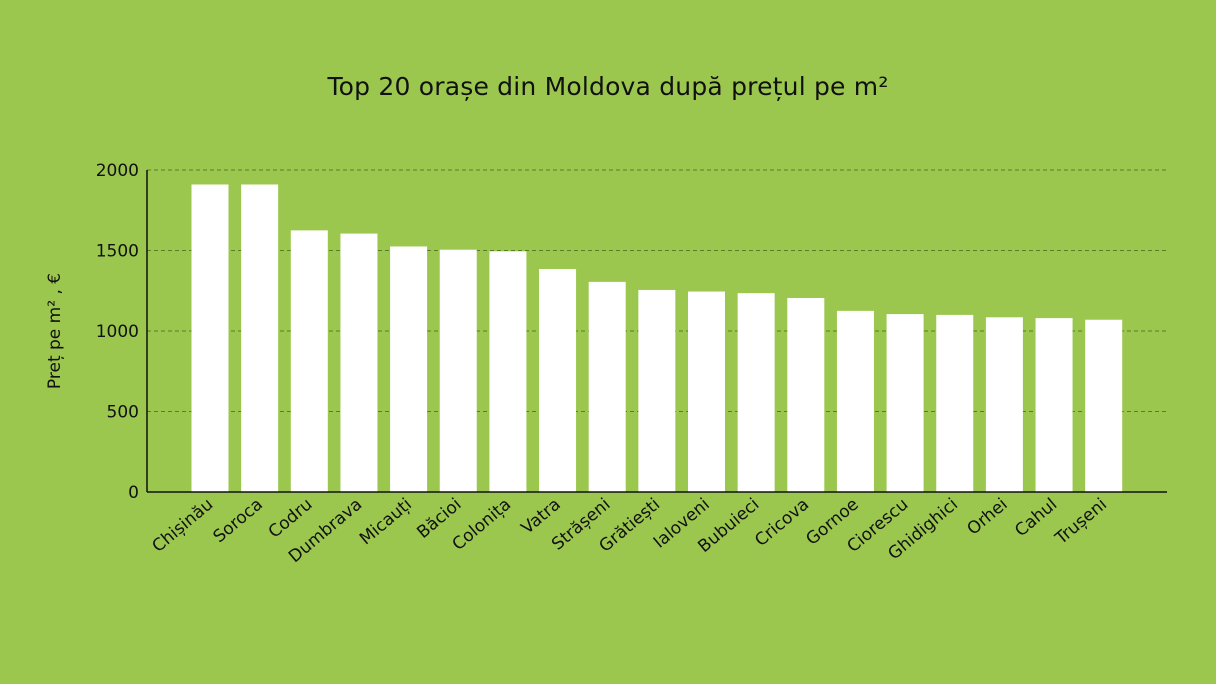  Describe the element at coordinates (359, 362) in the screenshot. I see `bar-dumbrava` at that location.